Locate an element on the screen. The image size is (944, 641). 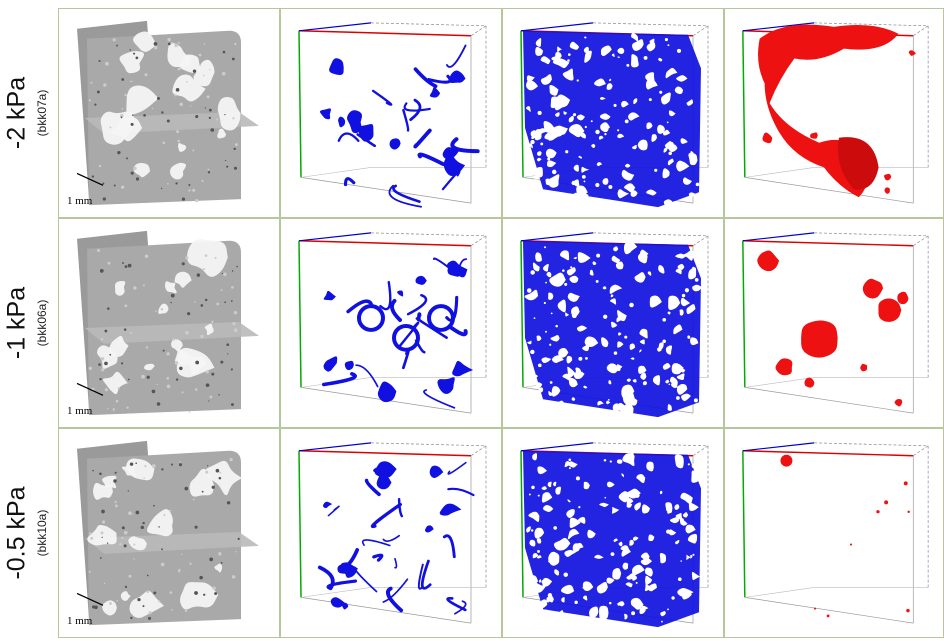
panel-r1-ct-slice-gray: 1 mm is located at coordinates (169, 113).